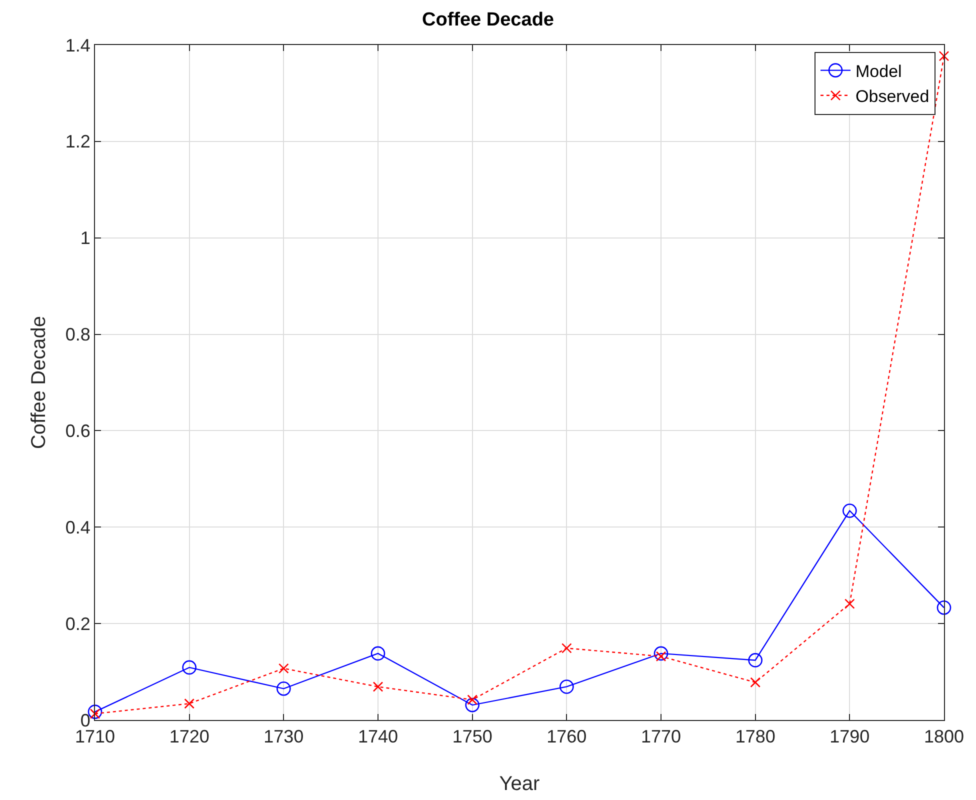 This screenshot has width=976, height=800. Describe the element at coordinates (661, 736) in the screenshot. I see `x-tick-label: 1770` at that location.